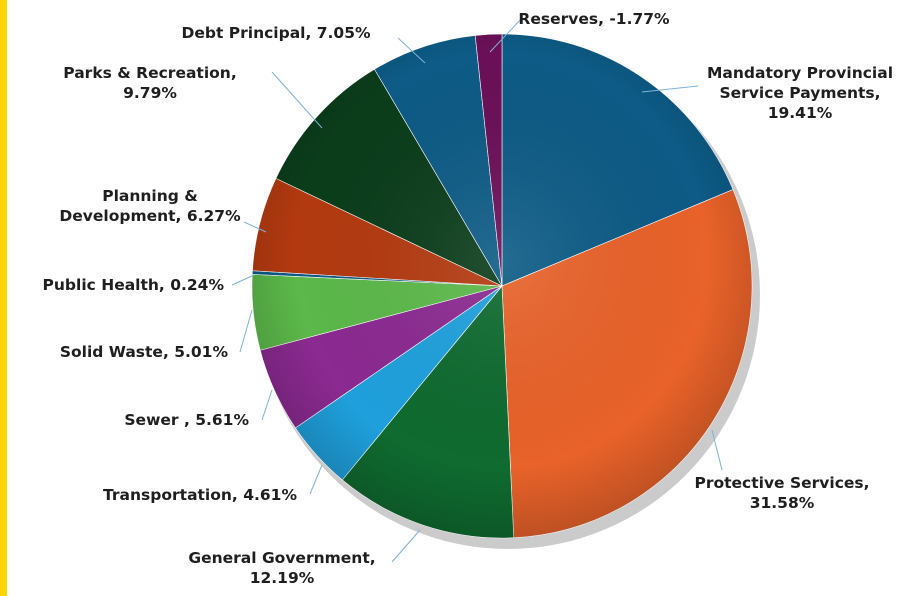  Describe the element at coordinates (186, 420) in the screenshot. I see `slice-label-5: Sewer , 5.61%` at that location.